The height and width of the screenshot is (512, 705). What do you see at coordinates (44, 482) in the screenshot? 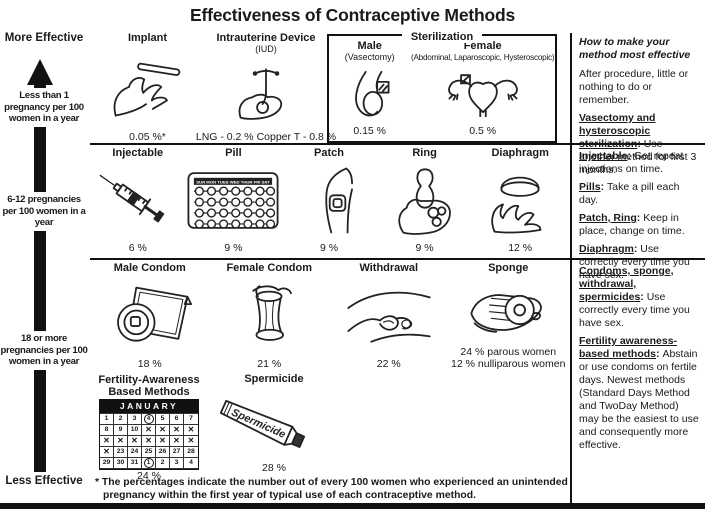
I see `less-effective-label: Less Effective` at bounding box center [44, 482].